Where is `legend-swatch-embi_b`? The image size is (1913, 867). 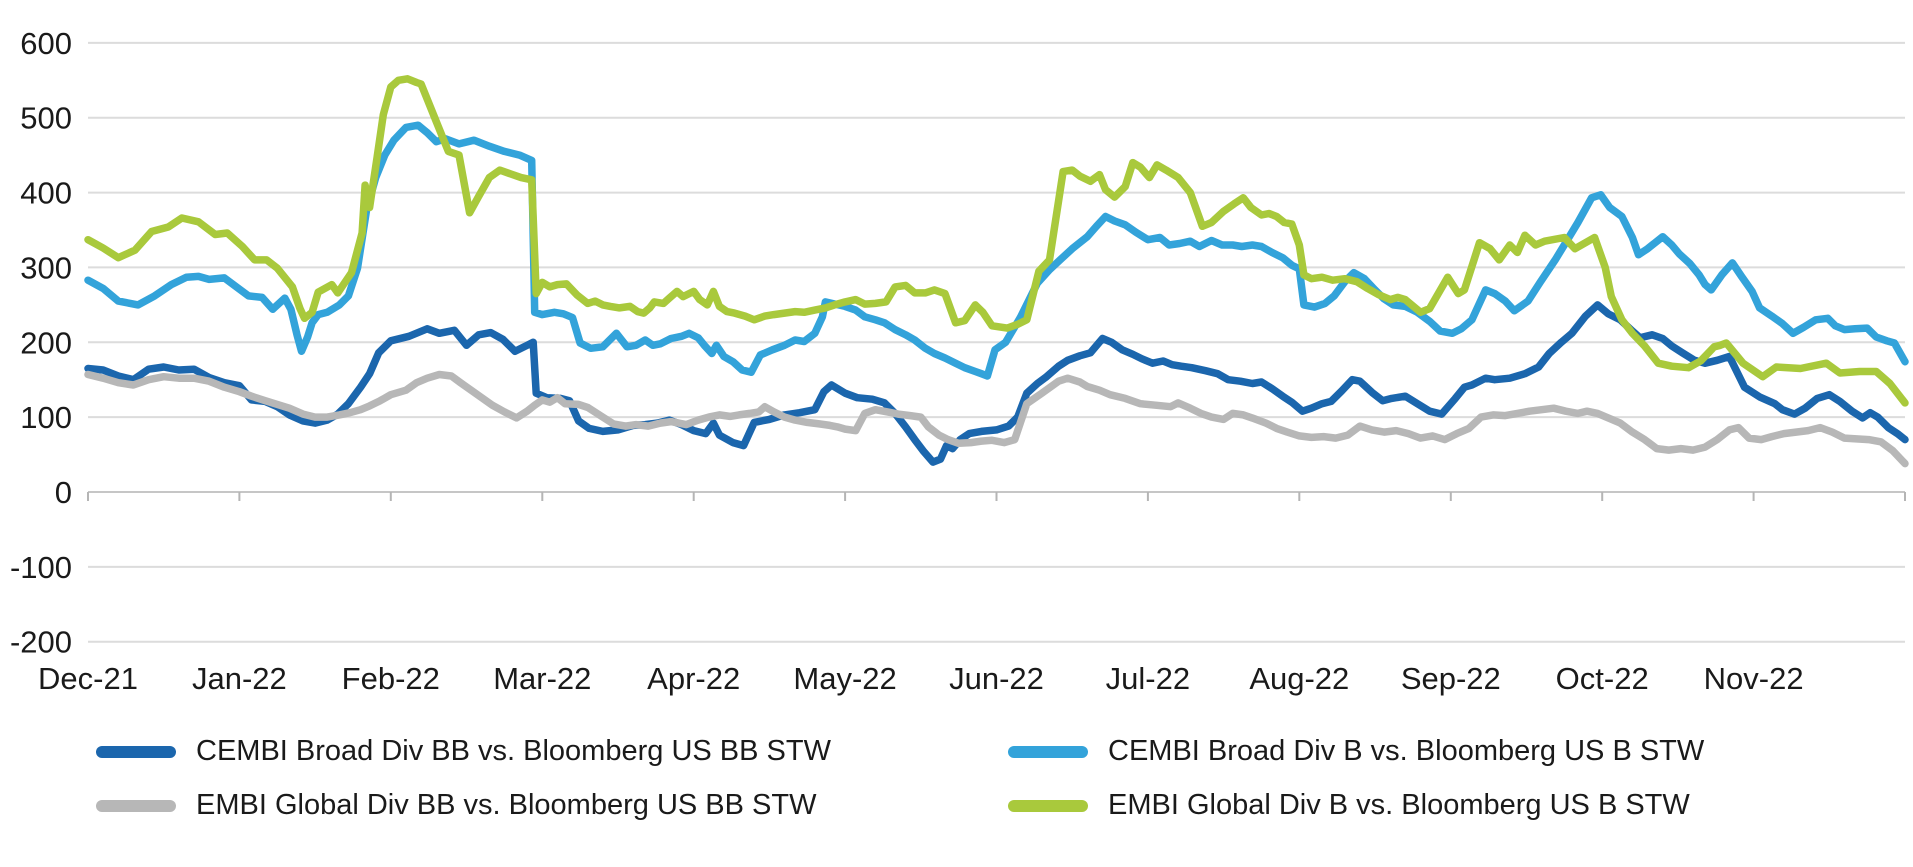
legend-swatch-embi_b is located at coordinates (1048, 805).